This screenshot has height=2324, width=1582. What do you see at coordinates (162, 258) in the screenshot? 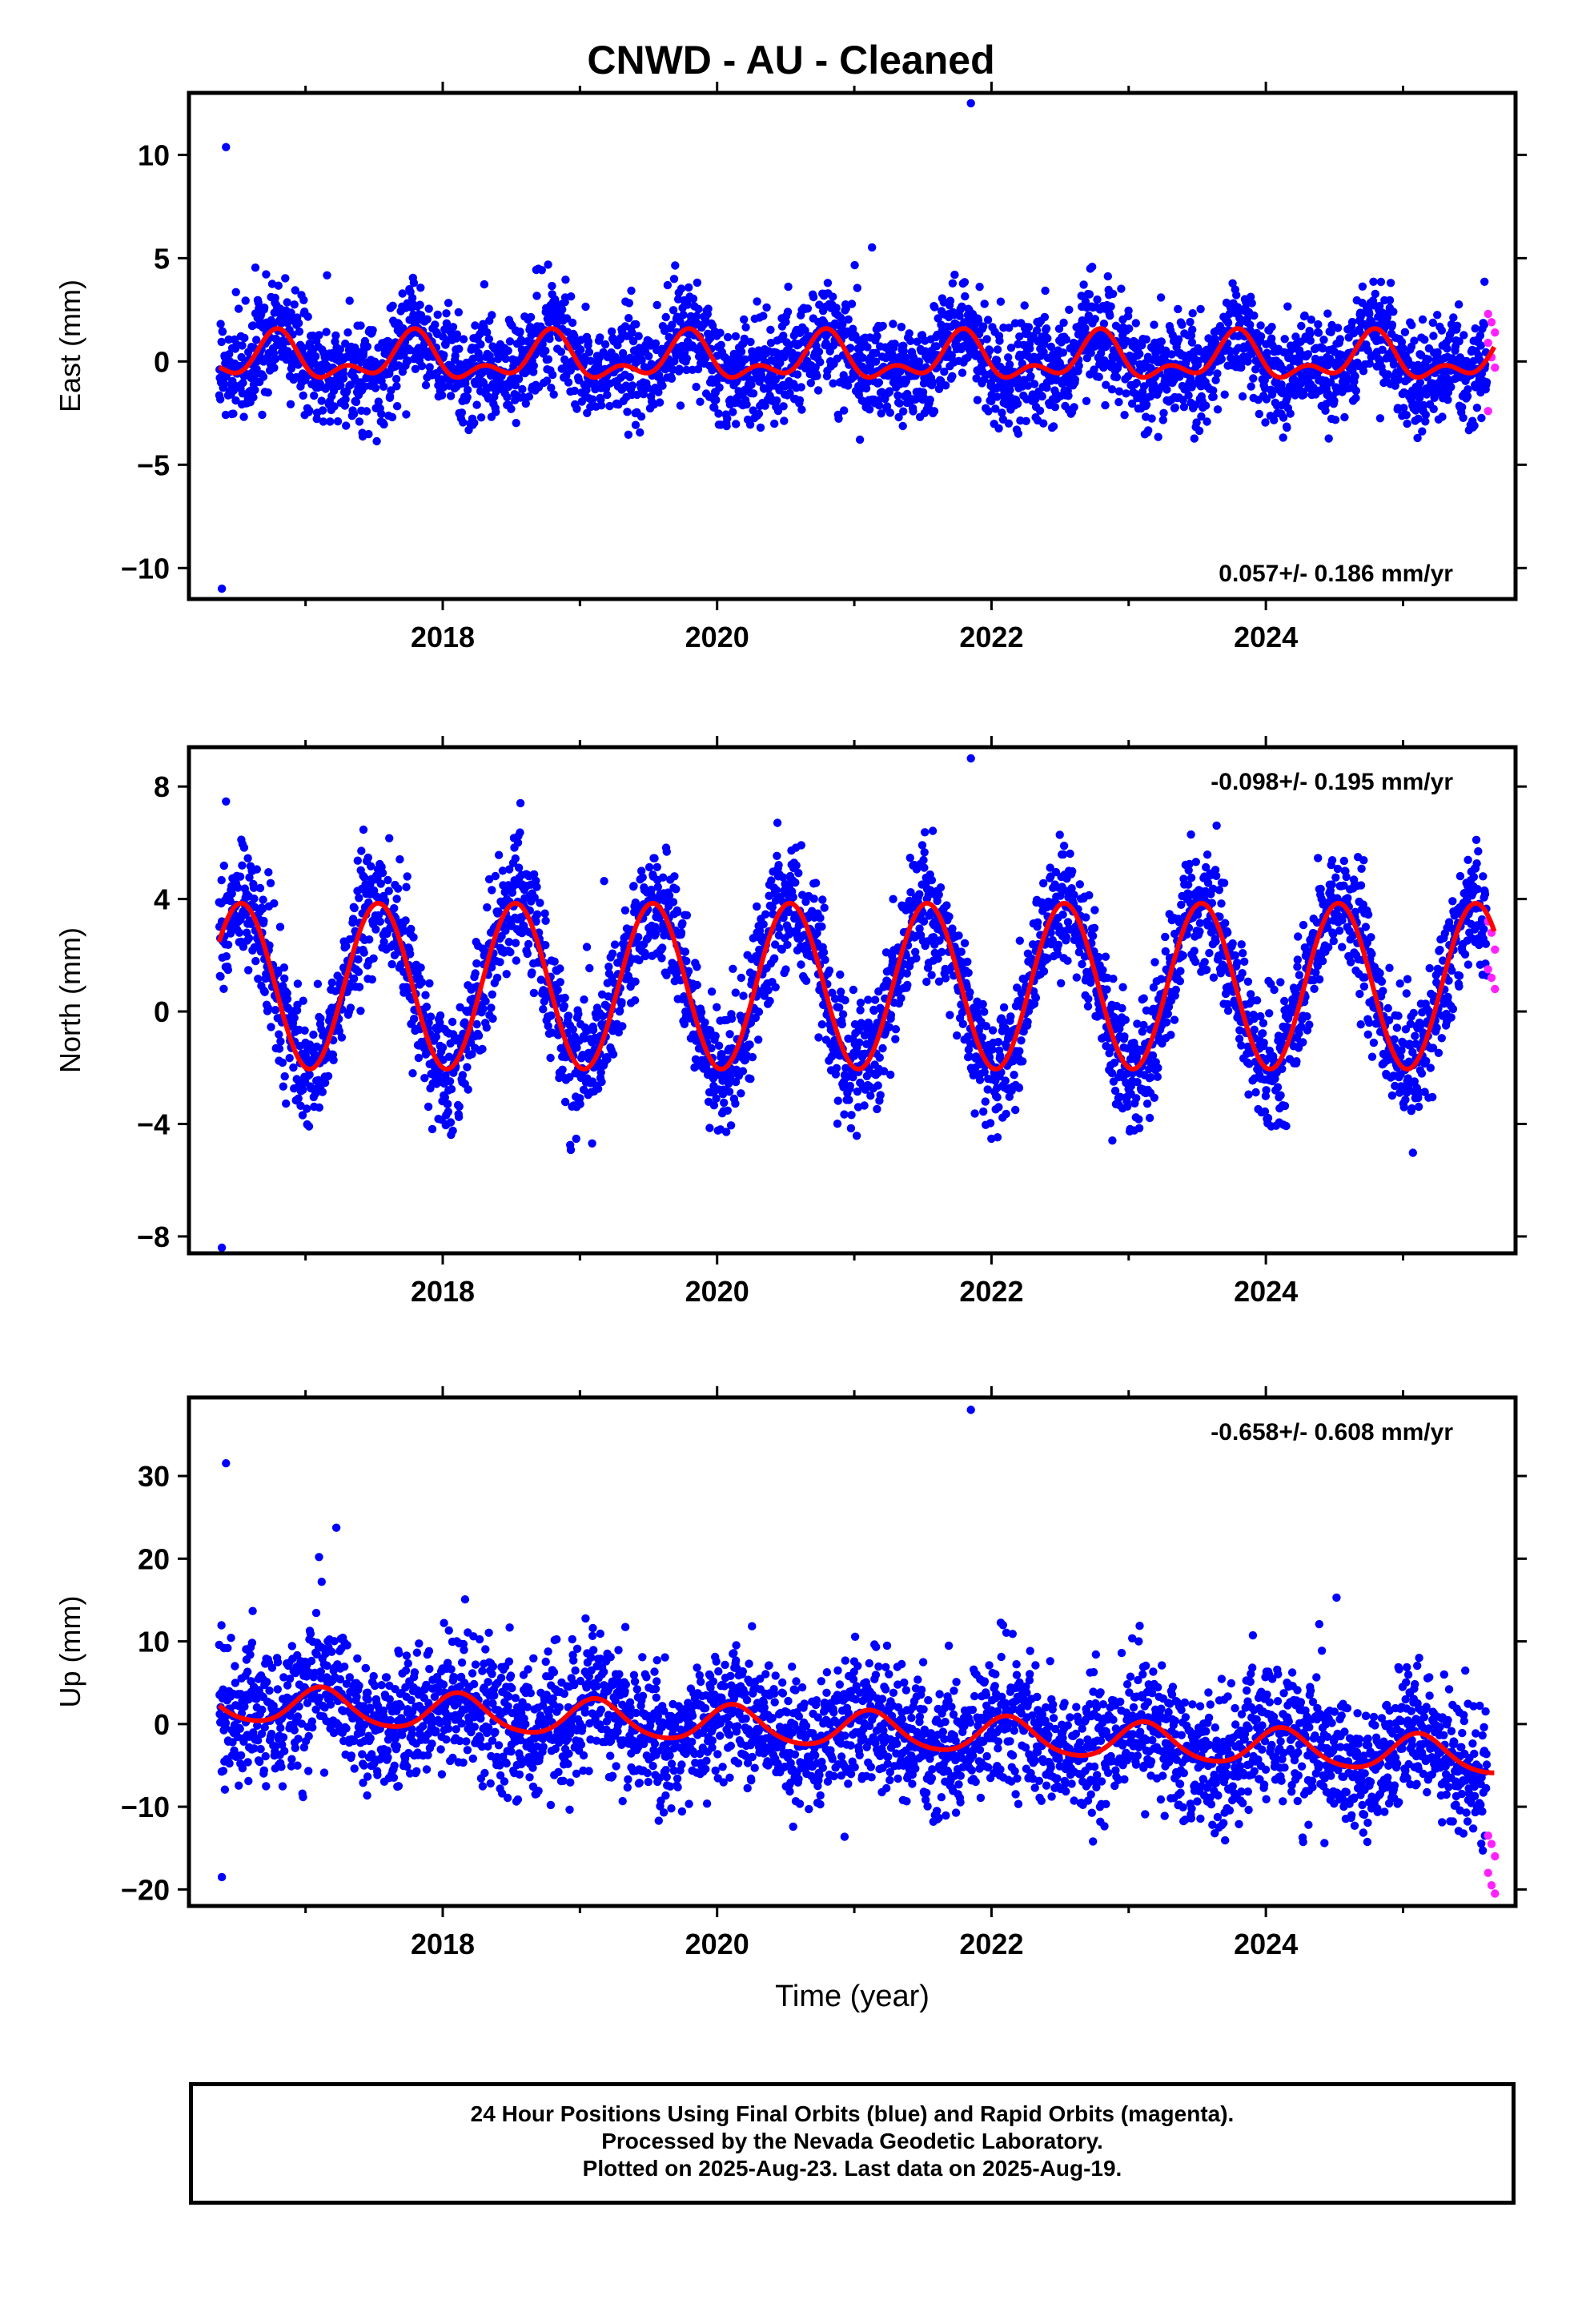
I see `y-tick-label: 5` at bounding box center [162, 258].